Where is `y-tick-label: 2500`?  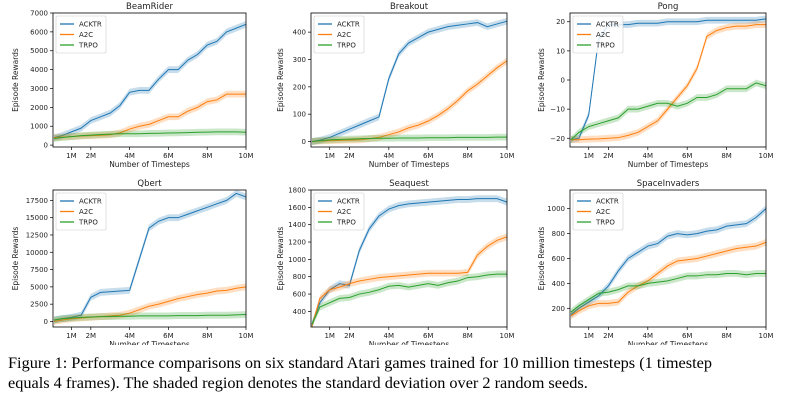
y-tick-label: 2500 is located at coordinates (39, 305).